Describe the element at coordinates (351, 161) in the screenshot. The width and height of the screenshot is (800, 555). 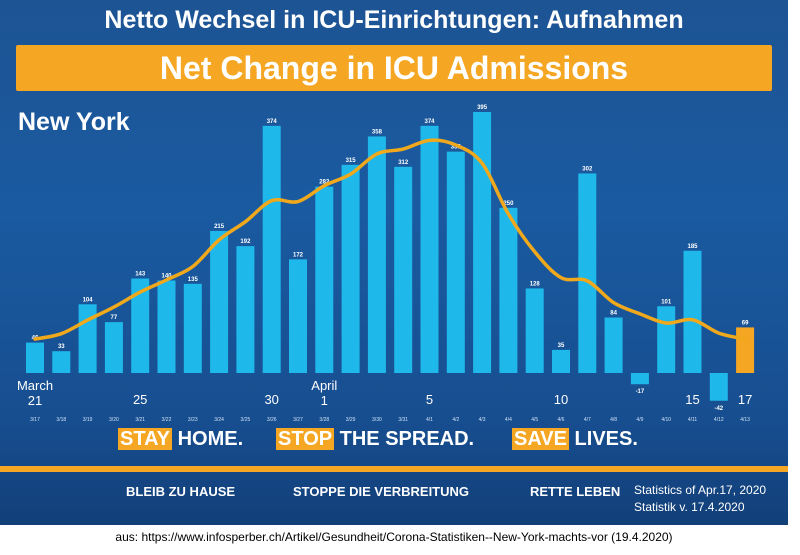
I see `data-label: 315` at that location.